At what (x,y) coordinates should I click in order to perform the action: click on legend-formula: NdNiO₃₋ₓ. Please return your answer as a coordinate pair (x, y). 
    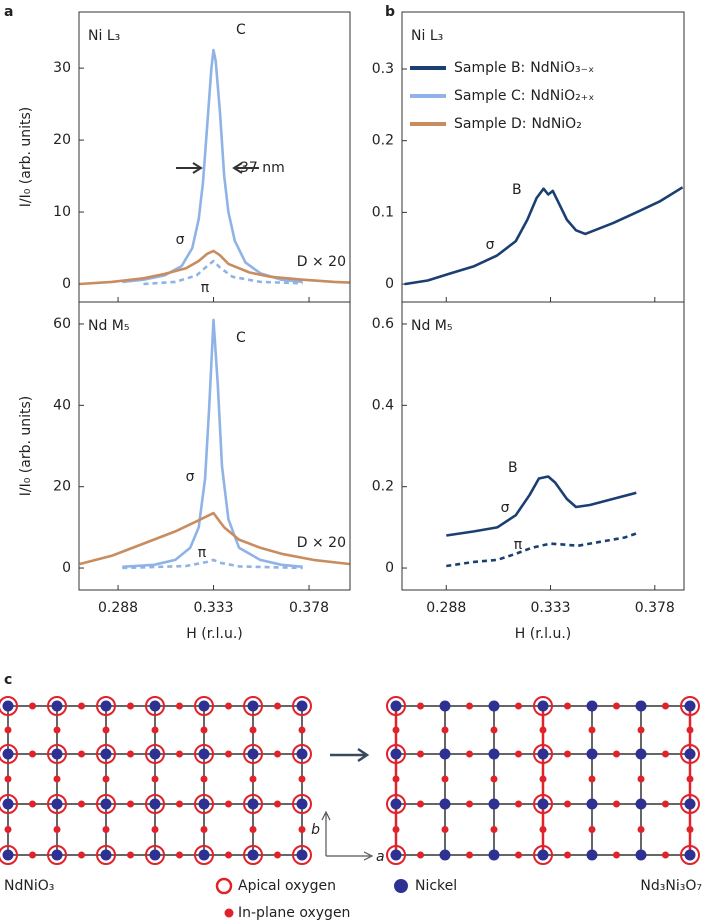
    Looking at the image, I should click on (562, 68).